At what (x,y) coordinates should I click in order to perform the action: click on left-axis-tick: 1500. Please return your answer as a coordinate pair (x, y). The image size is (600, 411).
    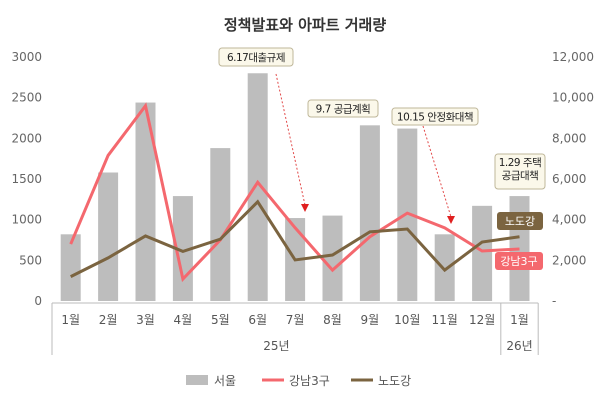
    Looking at the image, I should click on (26, 179).